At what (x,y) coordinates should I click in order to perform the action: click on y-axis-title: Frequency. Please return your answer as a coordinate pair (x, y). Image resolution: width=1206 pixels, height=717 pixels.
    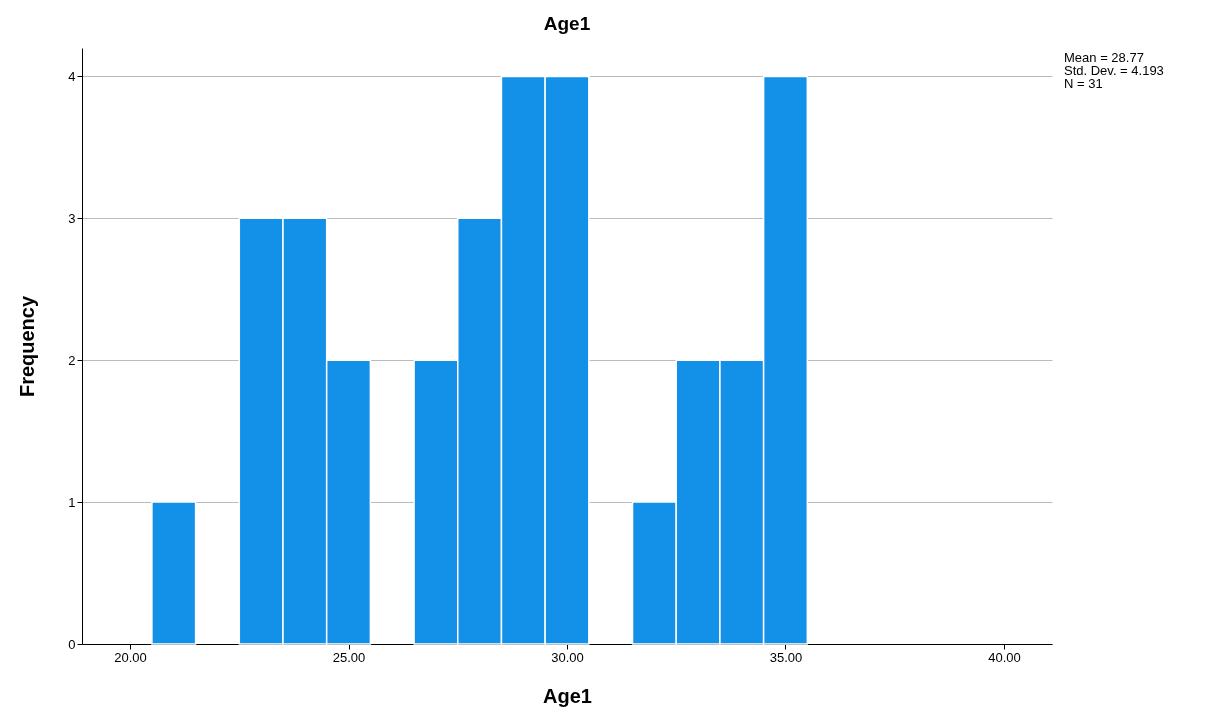
    Looking at the image, I should click on (27, 346).